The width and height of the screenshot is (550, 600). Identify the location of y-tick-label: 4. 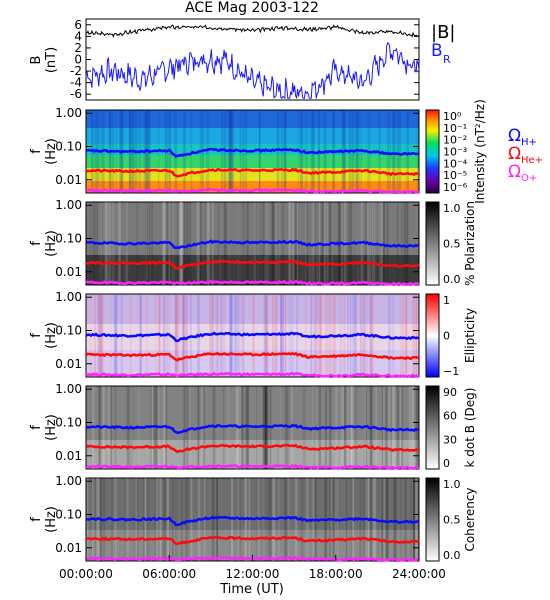
(78, 36).